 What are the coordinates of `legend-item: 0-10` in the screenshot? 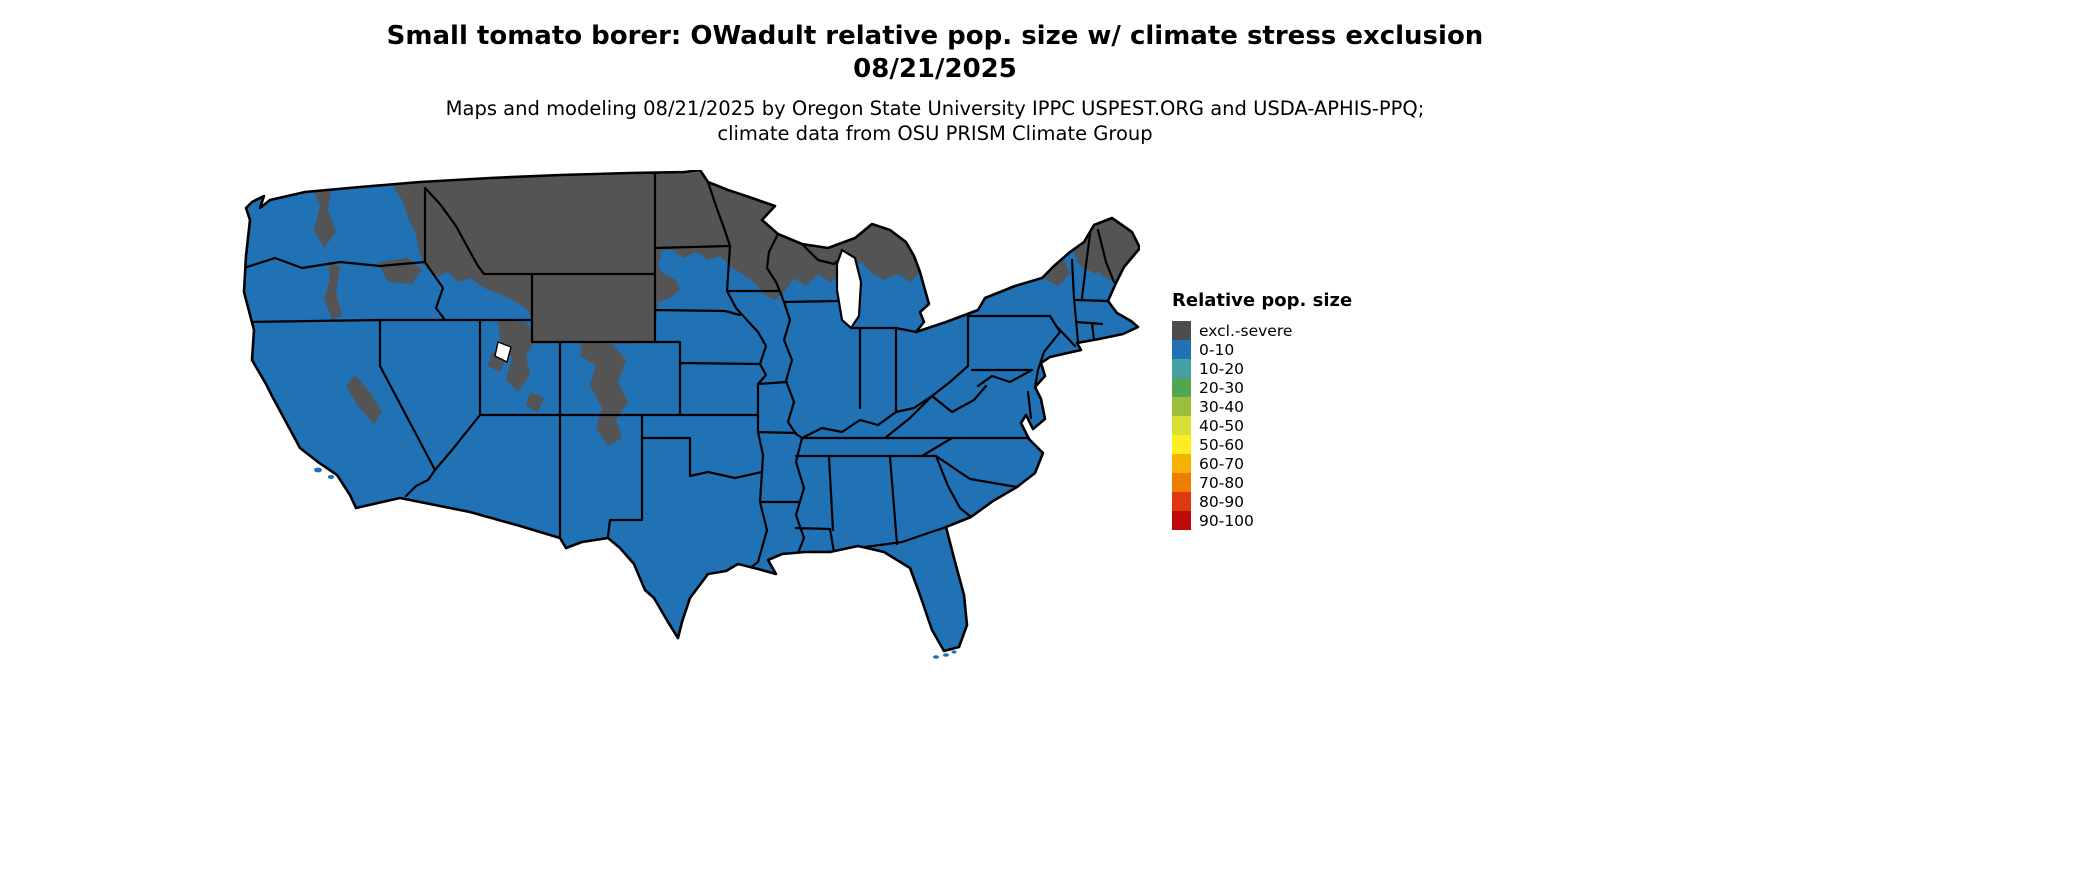 It's located at (1287, 349).